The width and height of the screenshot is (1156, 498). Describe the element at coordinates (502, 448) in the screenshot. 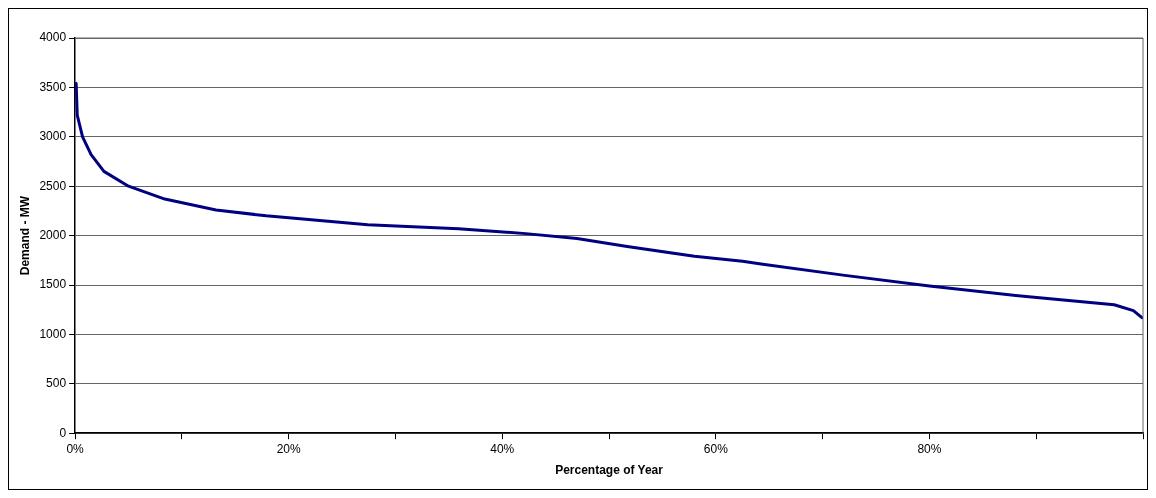

I see `x-tick-label: 40%` at that location.